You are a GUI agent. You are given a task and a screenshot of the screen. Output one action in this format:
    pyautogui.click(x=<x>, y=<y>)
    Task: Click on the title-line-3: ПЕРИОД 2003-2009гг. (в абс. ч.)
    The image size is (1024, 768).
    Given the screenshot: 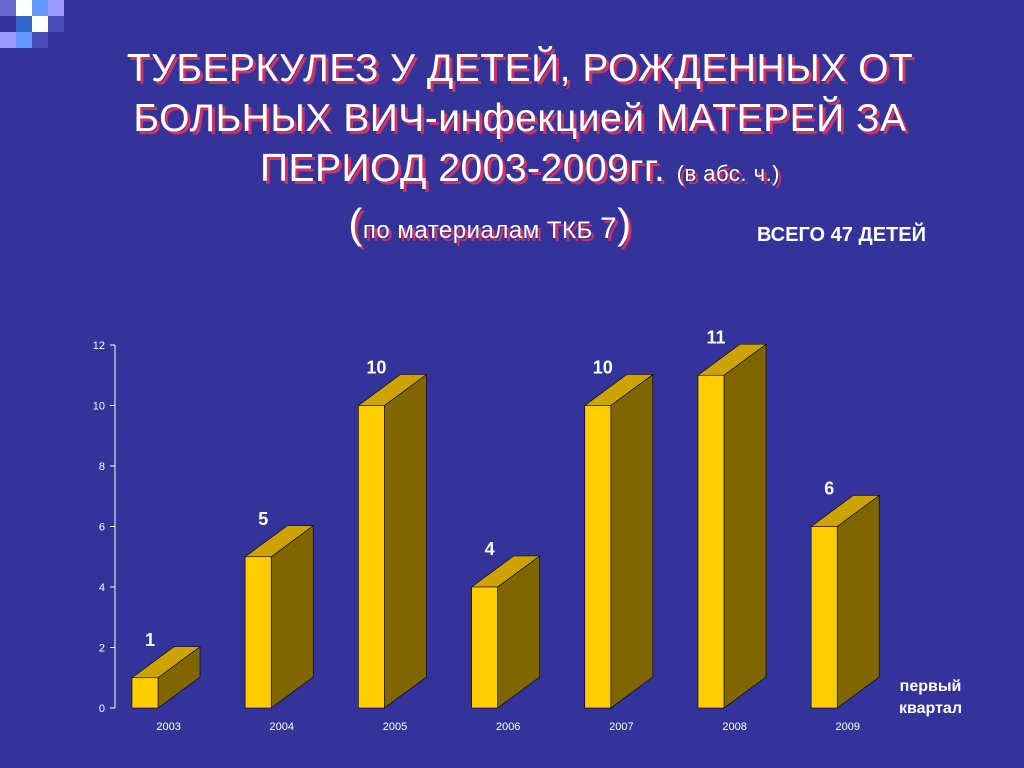 What is the action you would take?
    pyautogui.click(x=520, y=171)
    